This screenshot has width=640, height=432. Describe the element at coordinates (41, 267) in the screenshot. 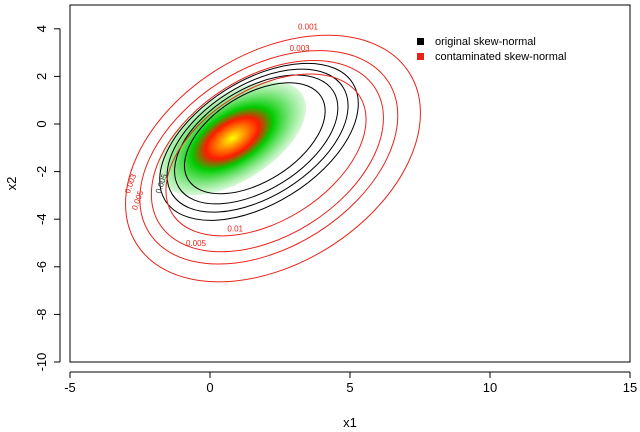

I see `y-tick-label: -6` at that location.